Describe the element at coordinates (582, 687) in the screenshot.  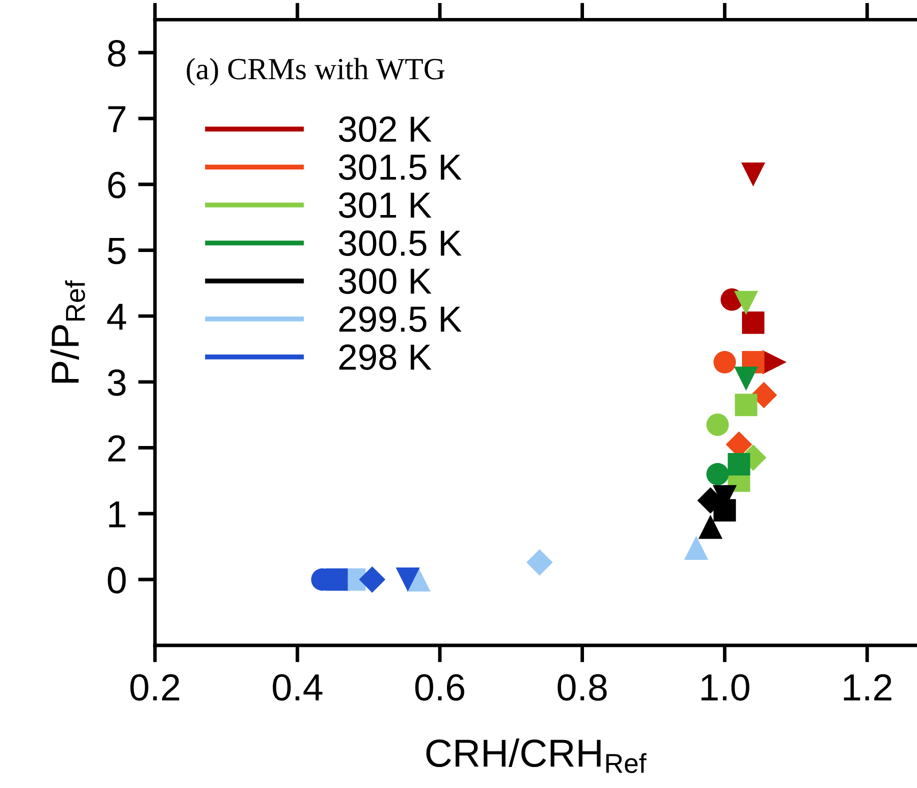
I see `x-tick-label: 0.8` at that location.